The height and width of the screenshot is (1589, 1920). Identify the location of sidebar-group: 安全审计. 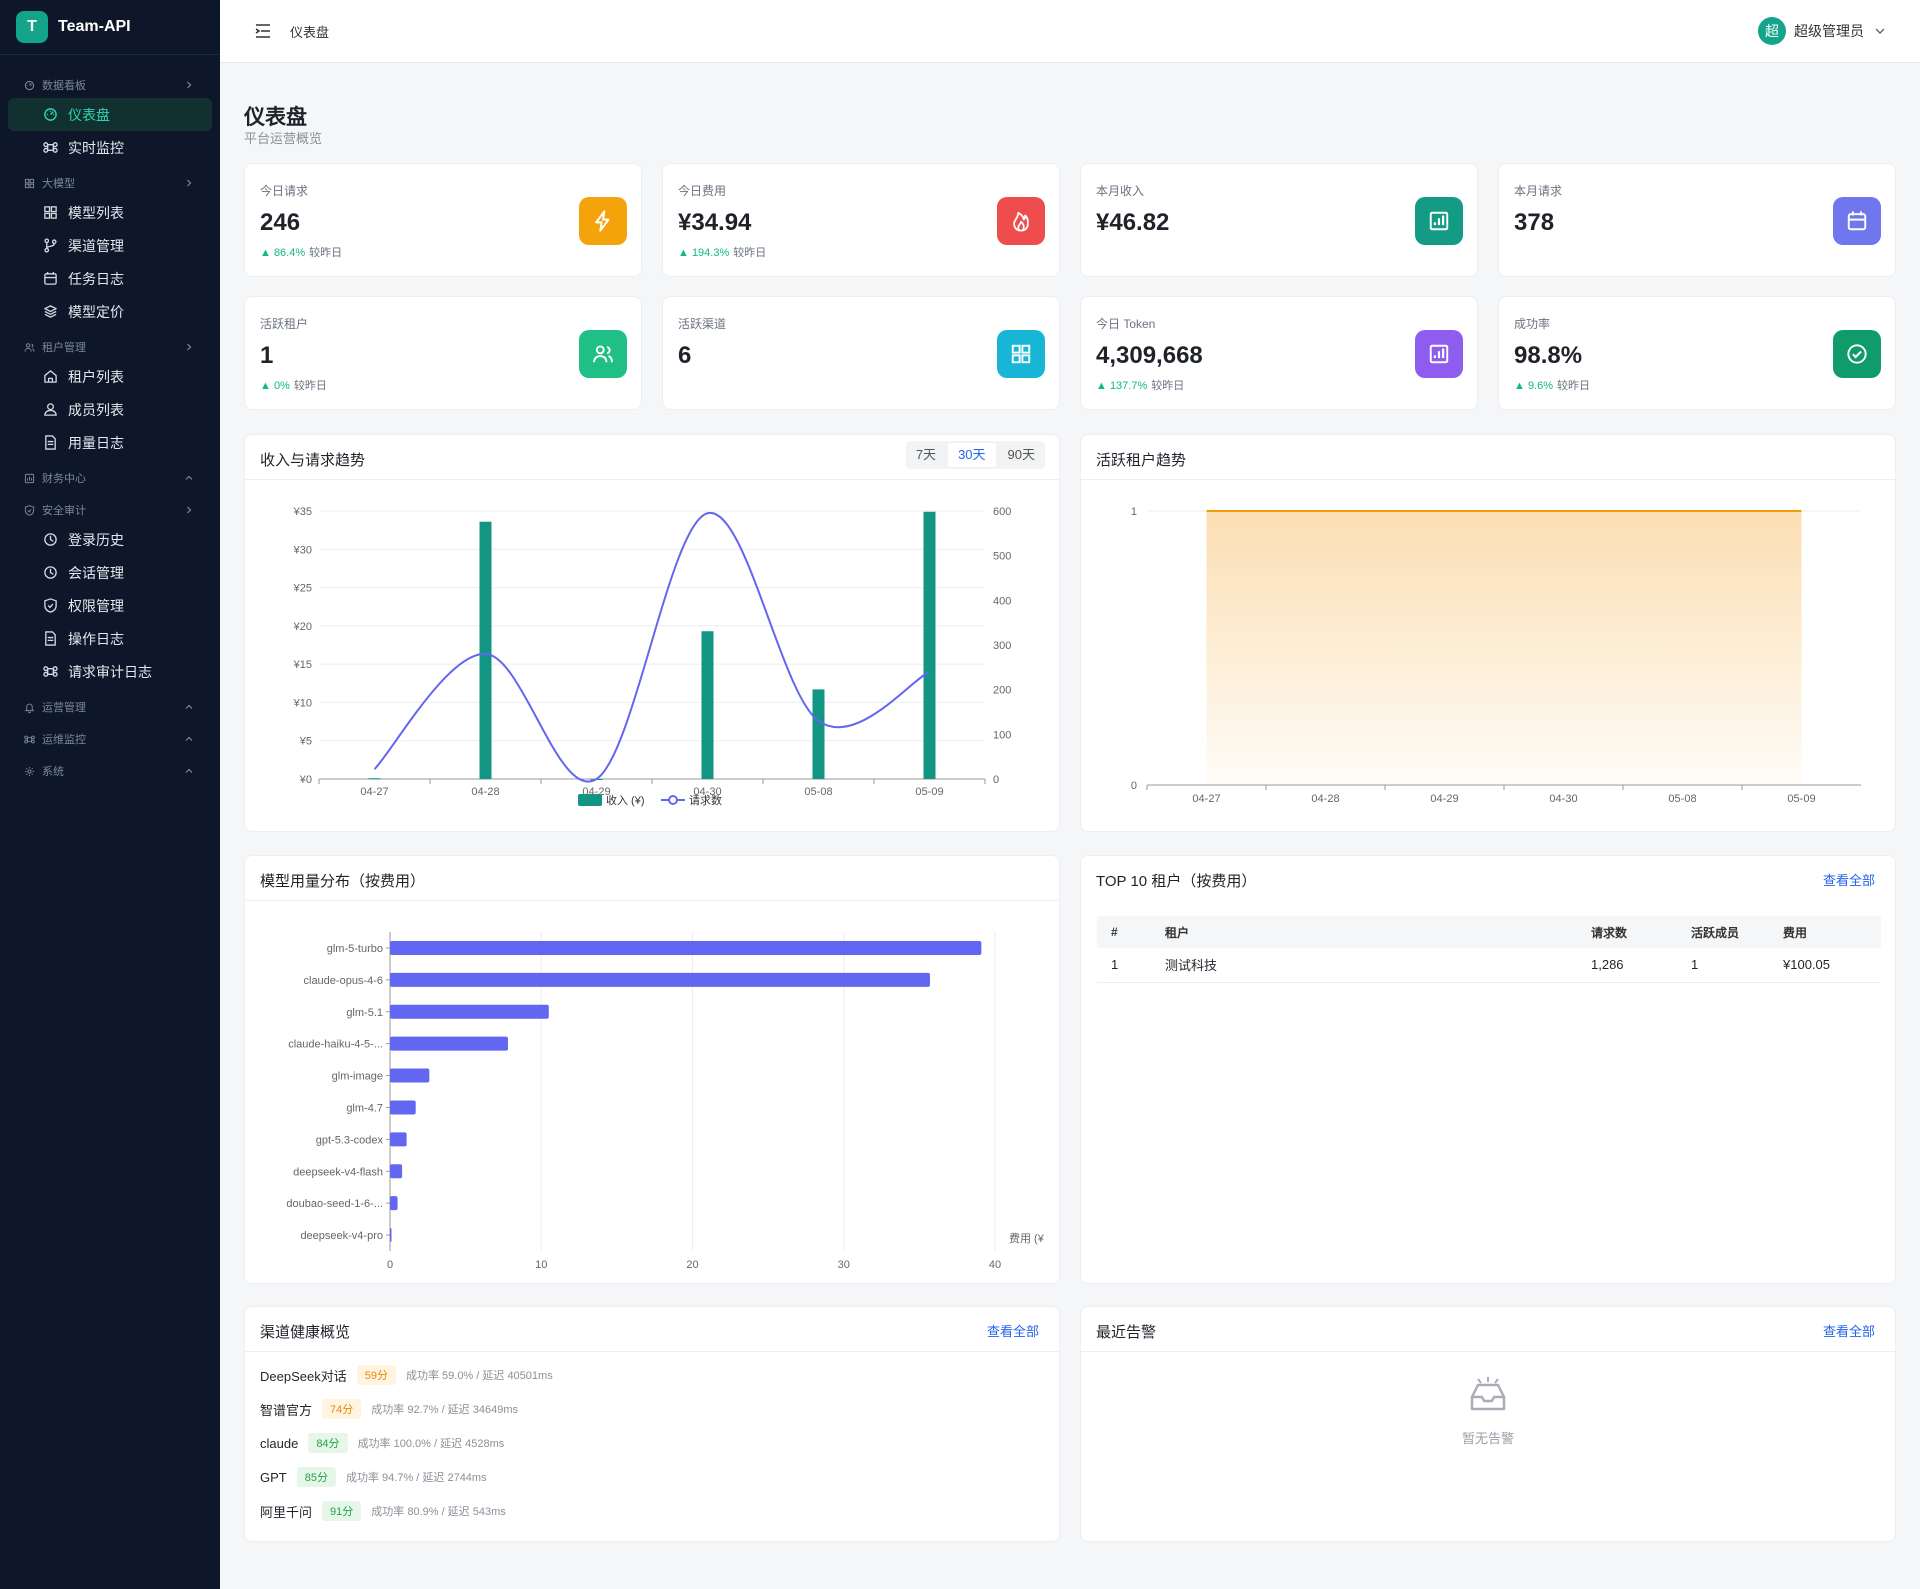
(110, 510).